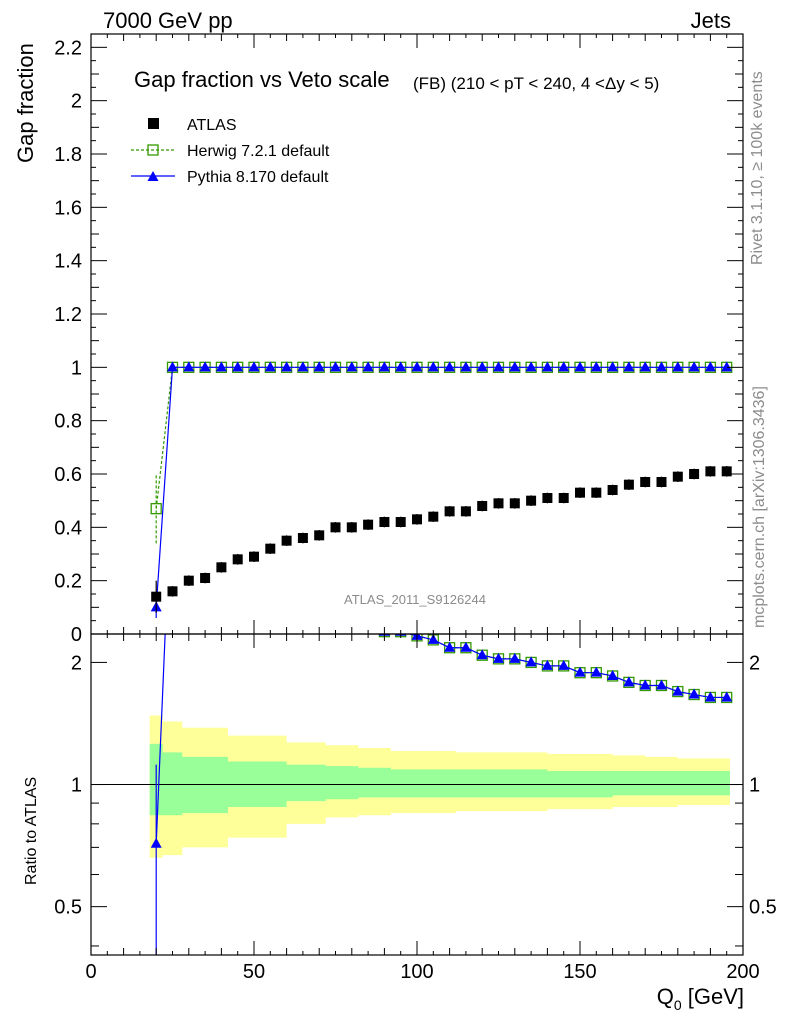 This screenshot has height=1024, width=786. Describe the element at coordinates (68, 908) in the screenshot. I see `ratio-tick-label-left: 0.5` at that location.